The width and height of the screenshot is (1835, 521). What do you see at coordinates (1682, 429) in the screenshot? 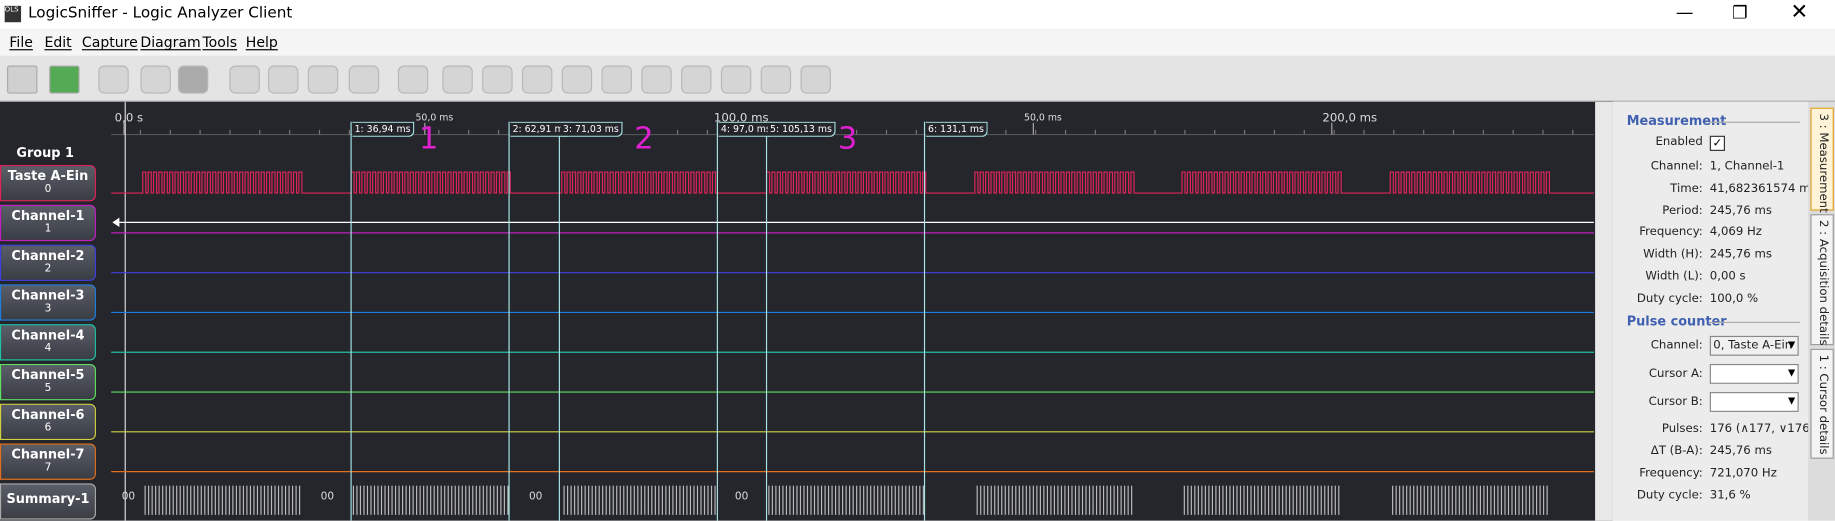
I see `field-label: Pulses:` at bounding box center [1682, 429].